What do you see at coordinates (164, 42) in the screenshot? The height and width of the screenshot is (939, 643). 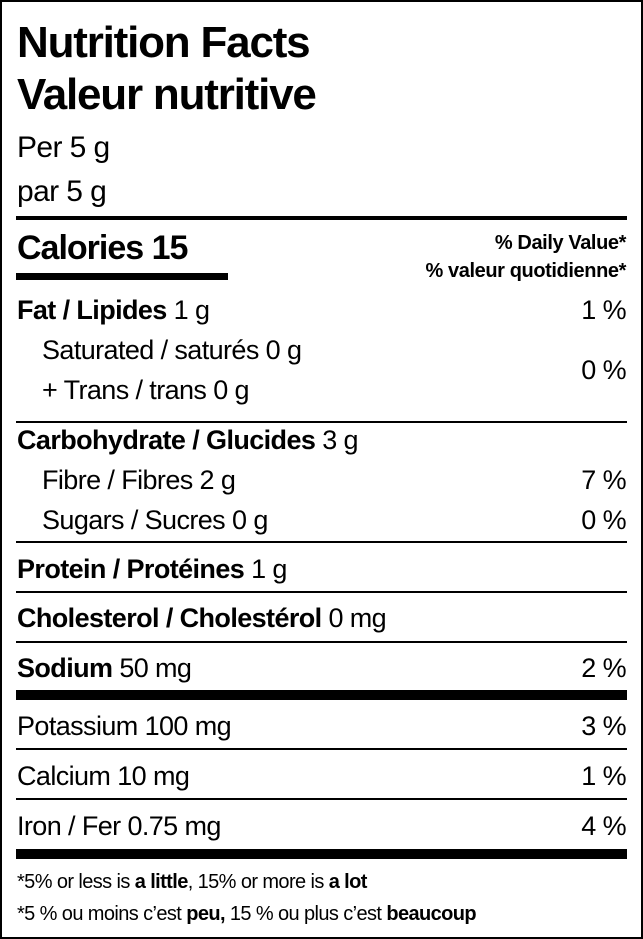 I see `title-en: Nutrition Facts` at bounding box center [164, 42].